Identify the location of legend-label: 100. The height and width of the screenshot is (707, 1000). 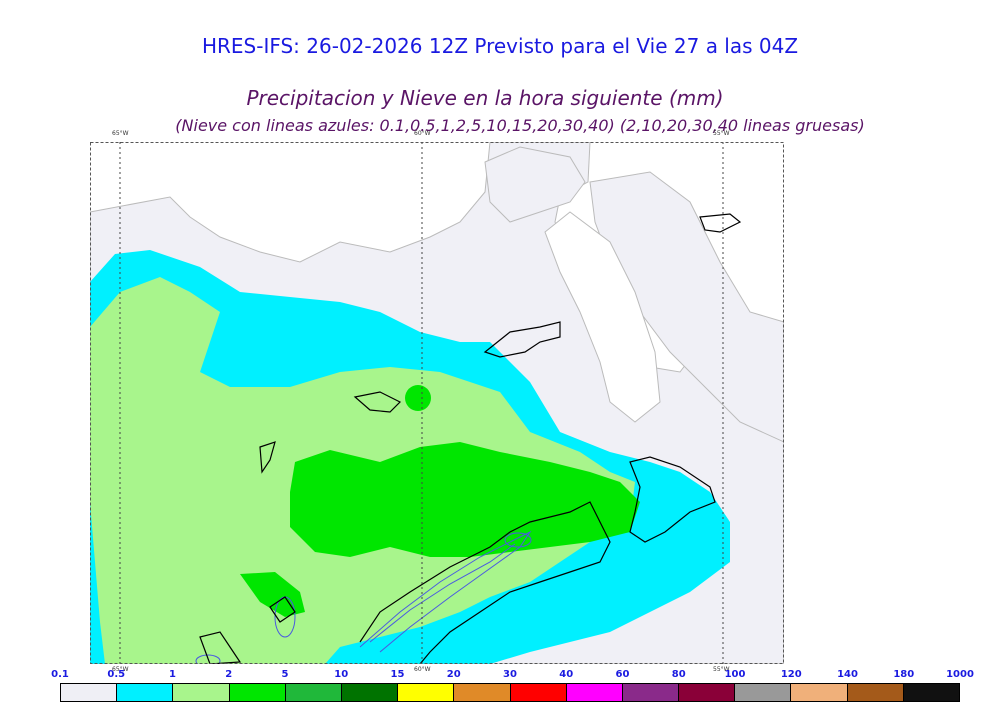
(735, 674).